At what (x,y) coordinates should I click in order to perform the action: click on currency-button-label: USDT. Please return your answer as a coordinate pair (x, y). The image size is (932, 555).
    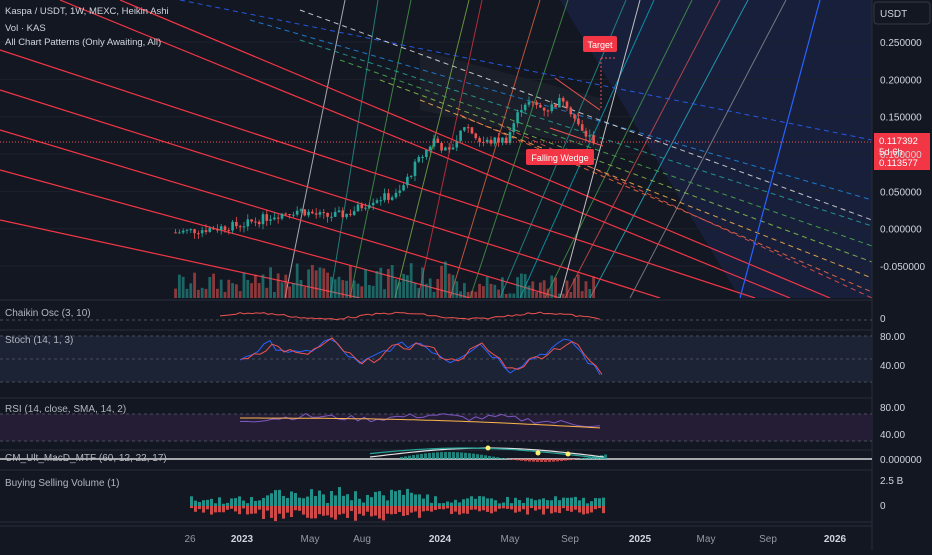
    Looking at the image, I should click on (893, 14).